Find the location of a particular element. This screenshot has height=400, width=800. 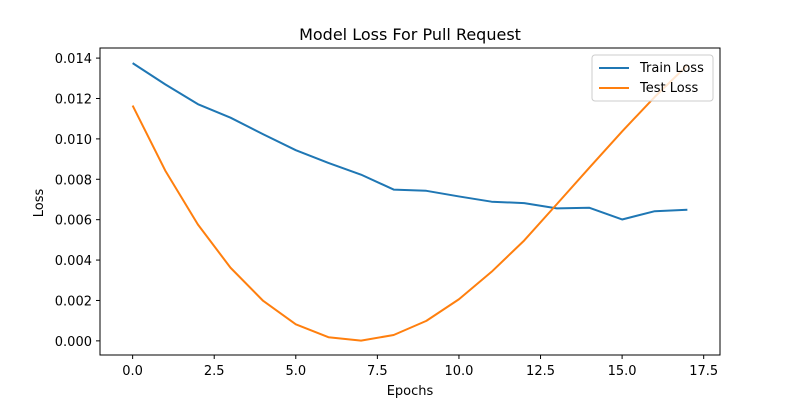

x-tick-label: 0.0 is located at coordinates (132, 371).